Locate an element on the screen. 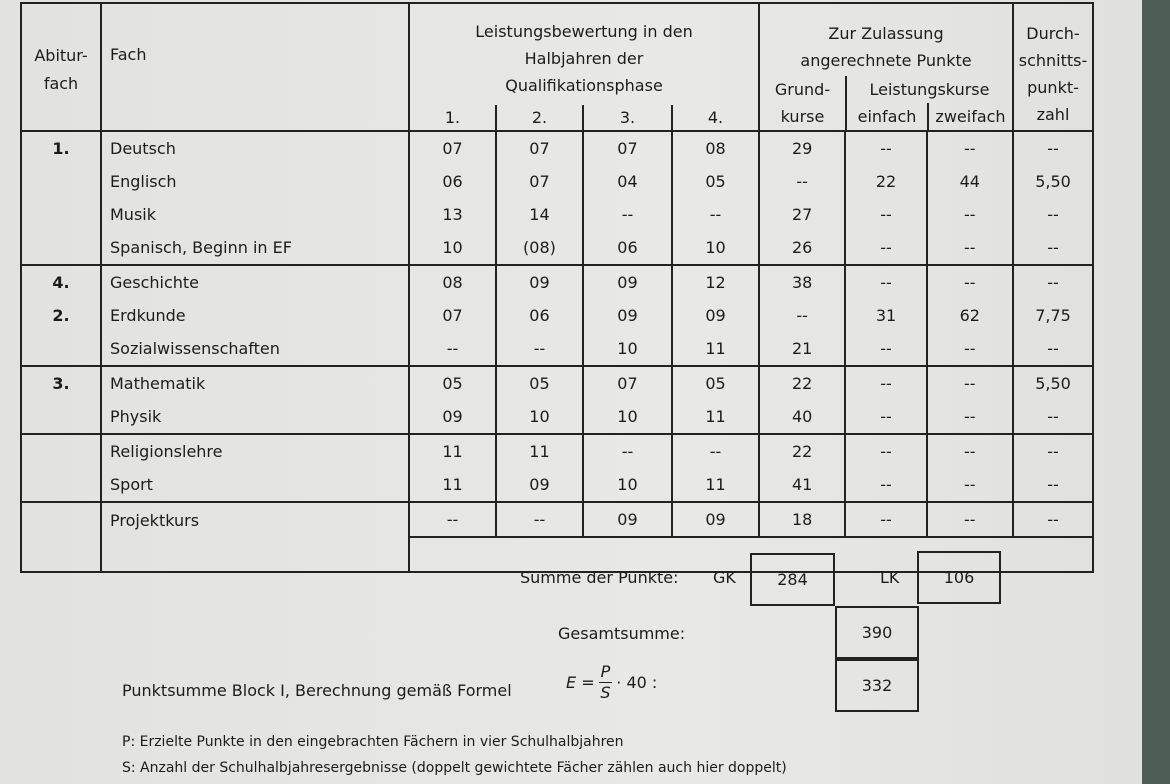 The height and width of the screenshot is (784, 1170). lk-sum-box: 106 is located at coordinates (959, 577).